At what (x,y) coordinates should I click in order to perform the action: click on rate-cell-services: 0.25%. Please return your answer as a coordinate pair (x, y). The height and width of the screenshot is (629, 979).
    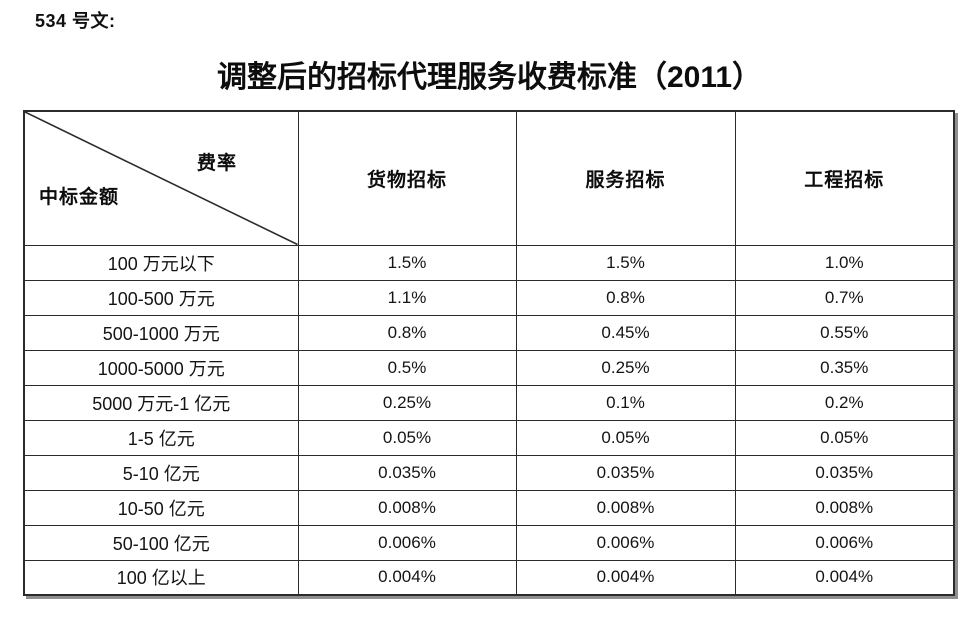
    Looking at the image, I should click on (625, 367).